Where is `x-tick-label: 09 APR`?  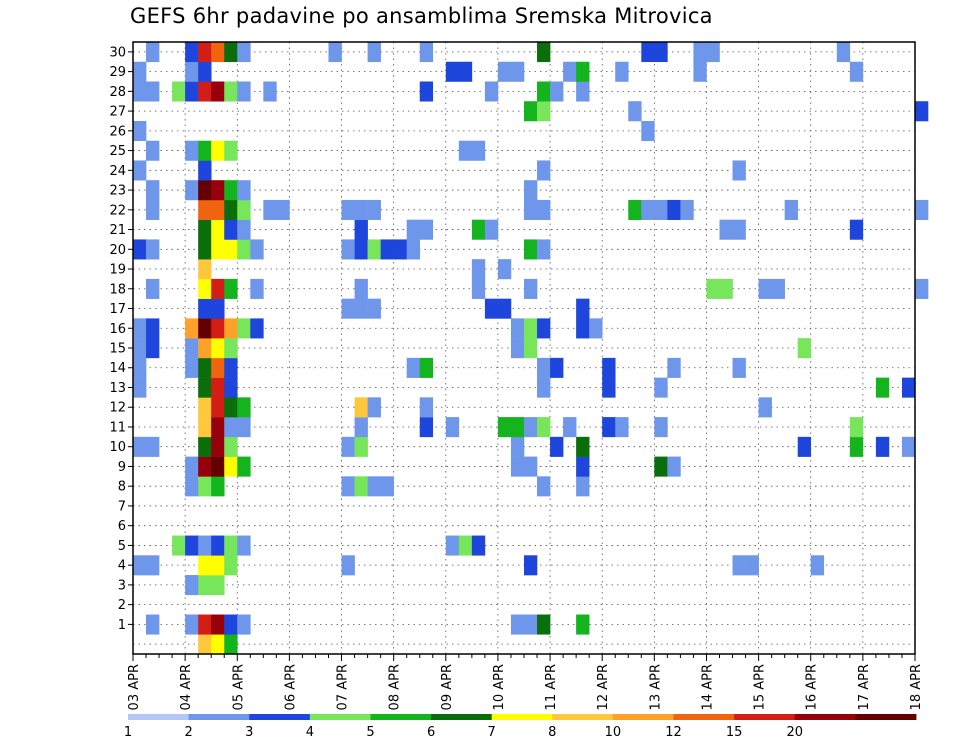 x-tick-label: 09 APR is located at coordinates (447, 687).